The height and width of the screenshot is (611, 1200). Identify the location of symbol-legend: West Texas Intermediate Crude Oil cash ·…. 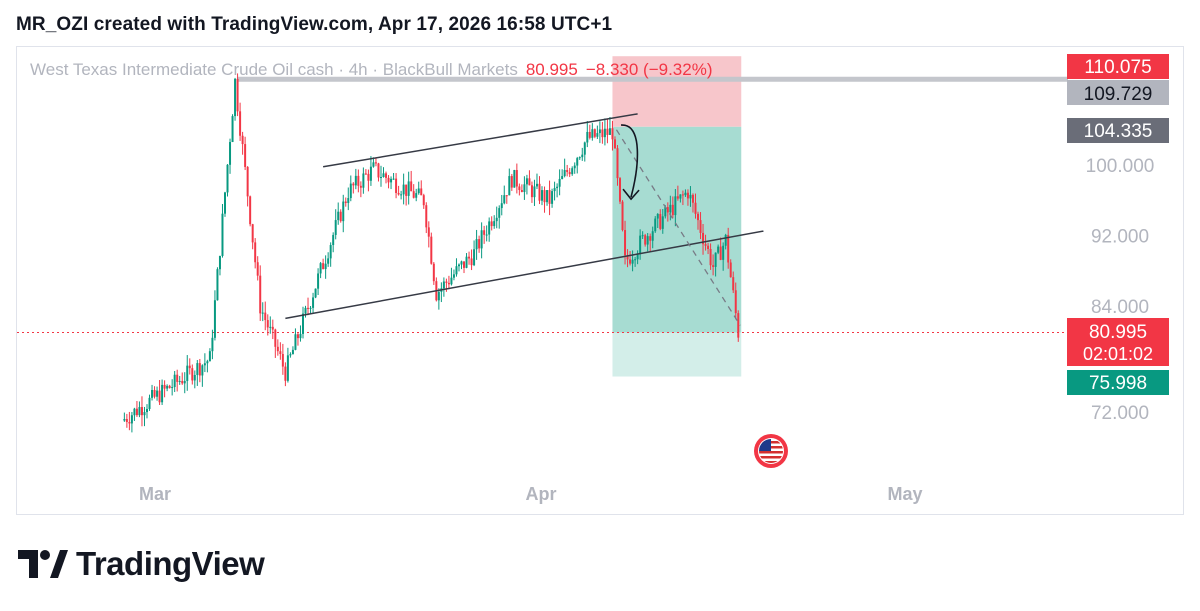
(371, 70).